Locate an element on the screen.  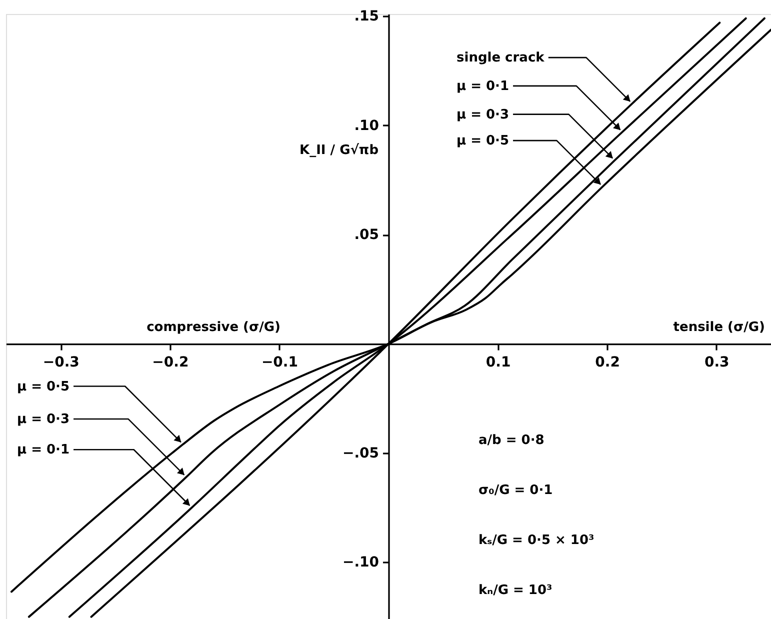
annotation: single crack is located at coordinates (500, 58).